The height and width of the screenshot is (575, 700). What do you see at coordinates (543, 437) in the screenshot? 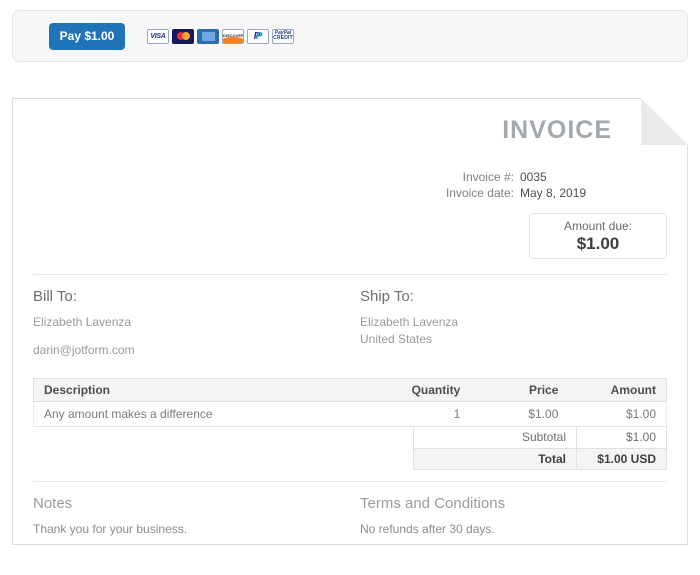
I see `subtotal-label: Subtotal` at bounding box center [543, 437].